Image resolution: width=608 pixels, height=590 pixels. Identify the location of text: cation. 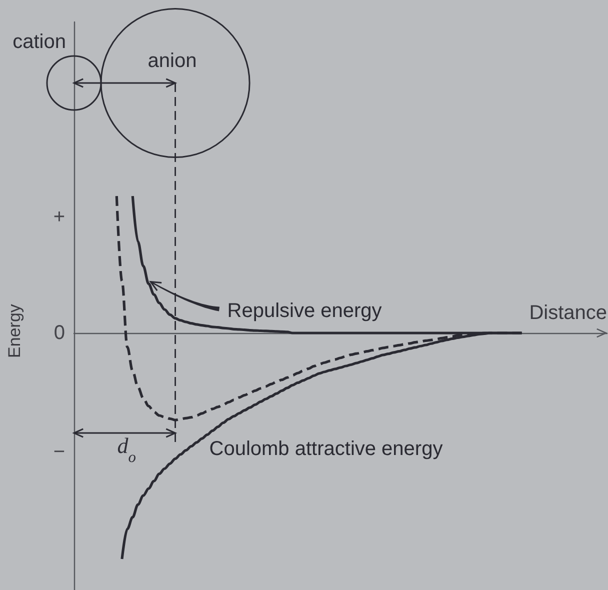
(39, 42).